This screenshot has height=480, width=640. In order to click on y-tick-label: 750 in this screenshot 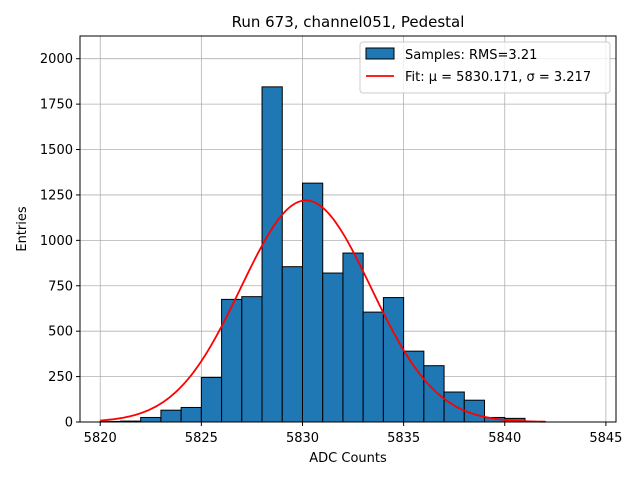, I will do `click(60, 286)`.